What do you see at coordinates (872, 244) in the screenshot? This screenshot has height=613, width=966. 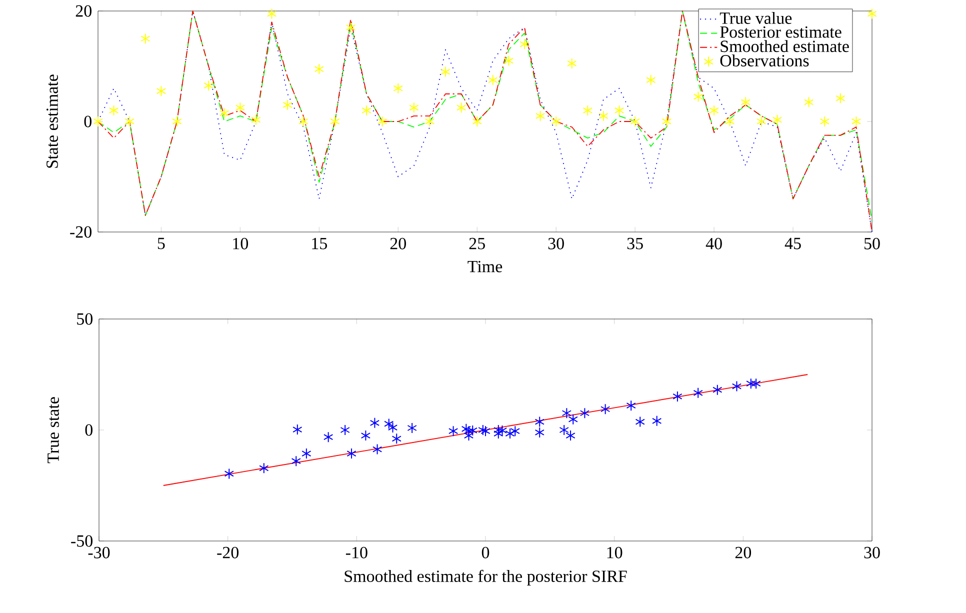 I see `x-tick-label: 50` at bounding box center [872, 244].